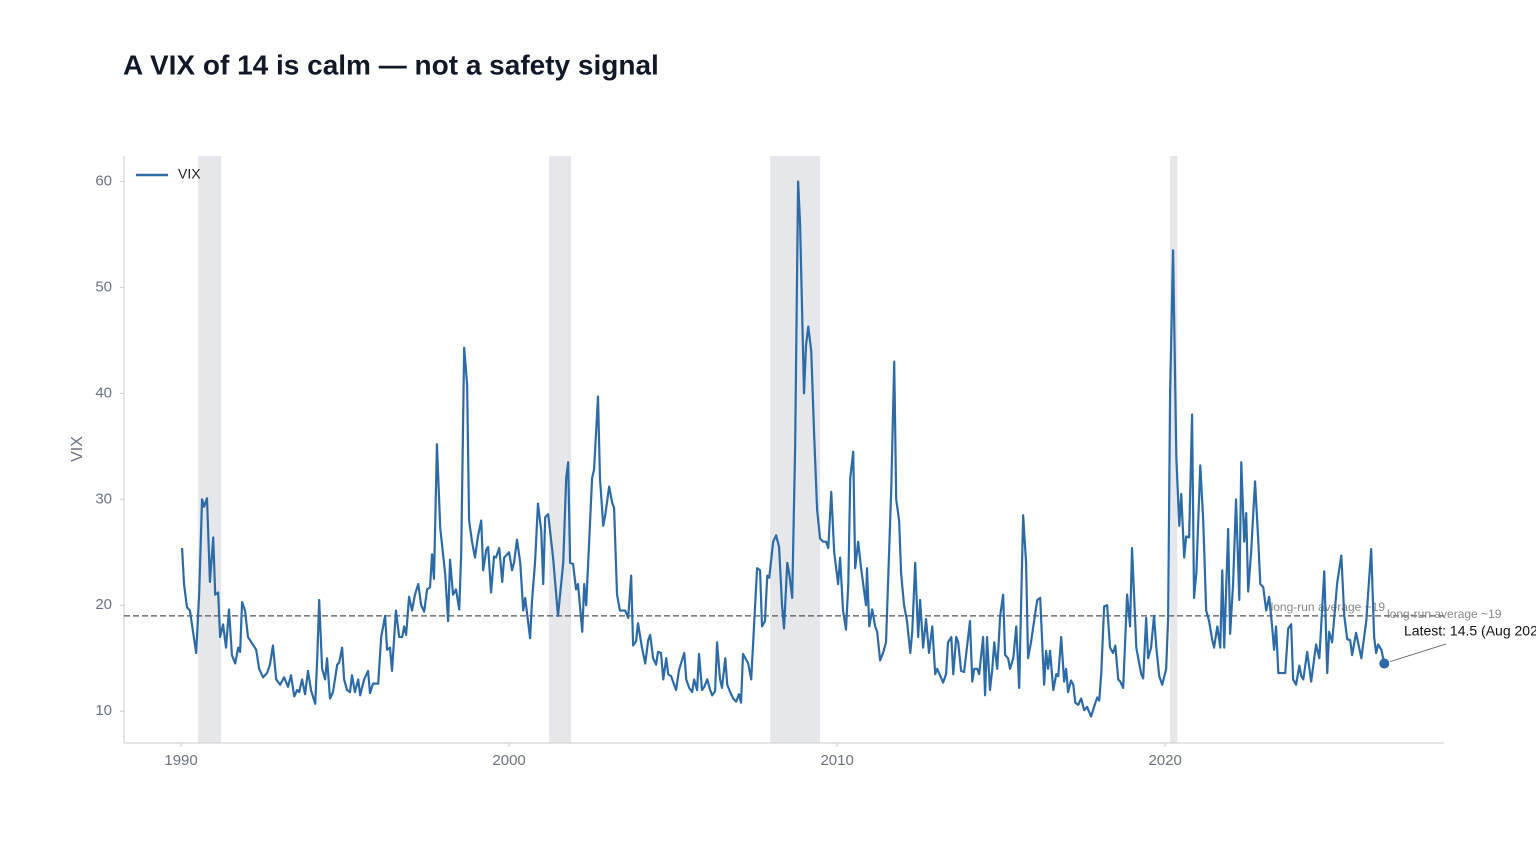 Image resolution: width=1536 pixels, height=864 pixels. Describe the element at coordinates (103, 286) in the screenshot. I see `y-tick-label: 50` at that location.